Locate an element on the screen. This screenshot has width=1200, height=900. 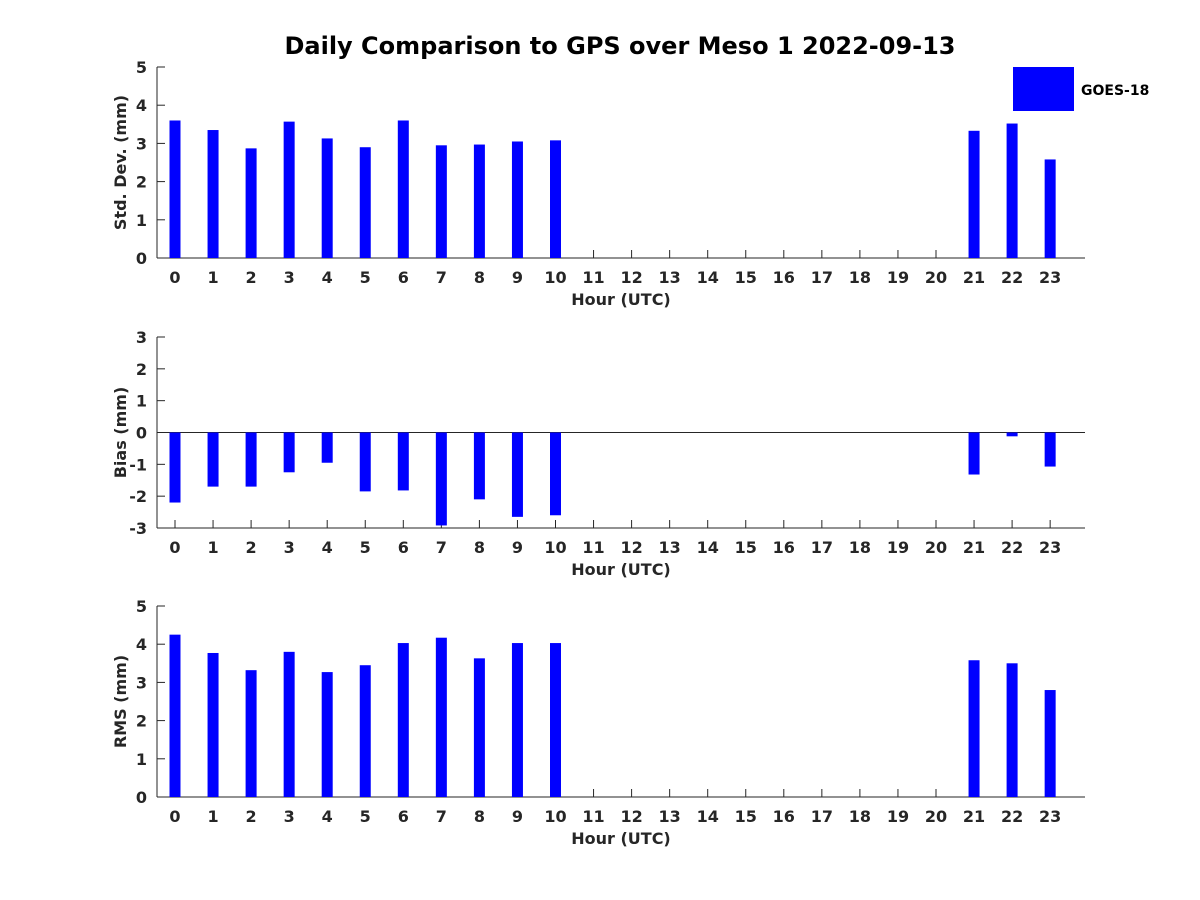
y-axis-label: Std. Dev. (mm) is located at coordinates (120, 162).